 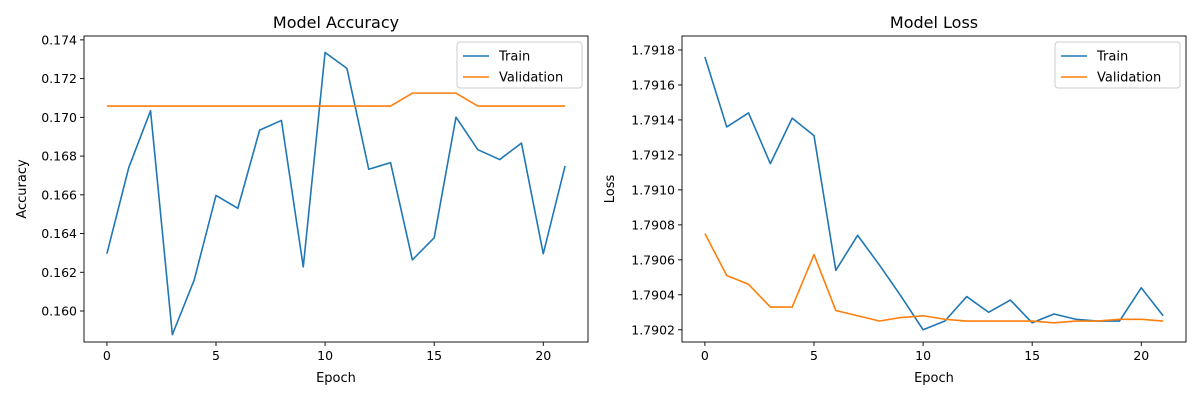 I want to click on y-tick-label: 1.7912, so click(x=653, y=154).